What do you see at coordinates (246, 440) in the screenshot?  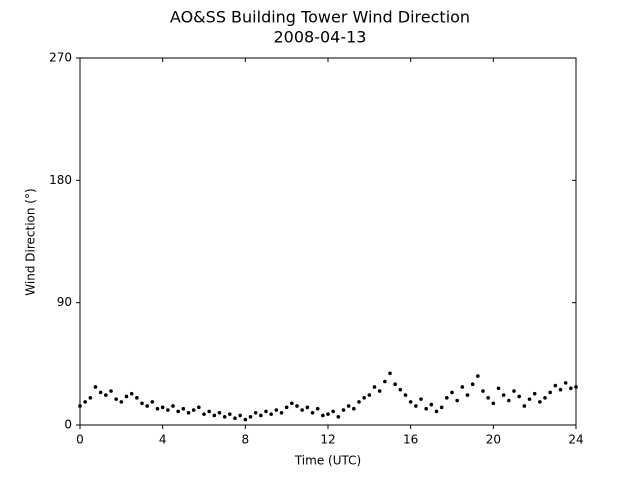 I see `x-tick-label: 8` at bounding box center [246, 440].